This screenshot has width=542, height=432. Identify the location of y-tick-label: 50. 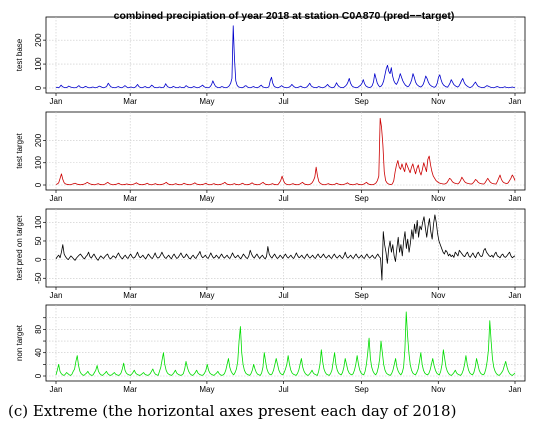
(38, 240).